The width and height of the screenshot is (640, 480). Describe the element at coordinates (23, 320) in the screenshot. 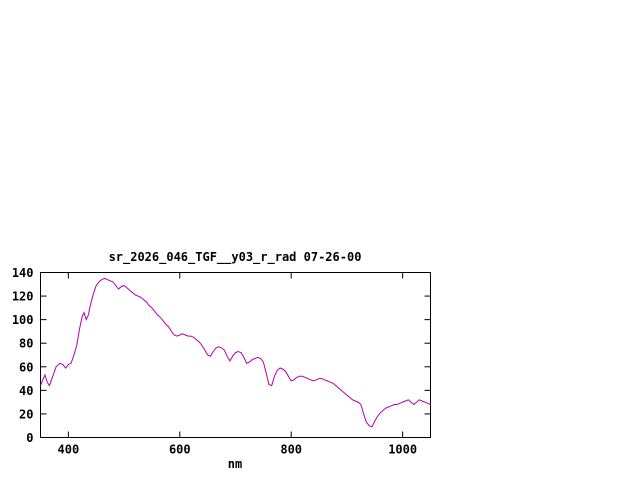

I see `y-tick-label: 100` at that location.